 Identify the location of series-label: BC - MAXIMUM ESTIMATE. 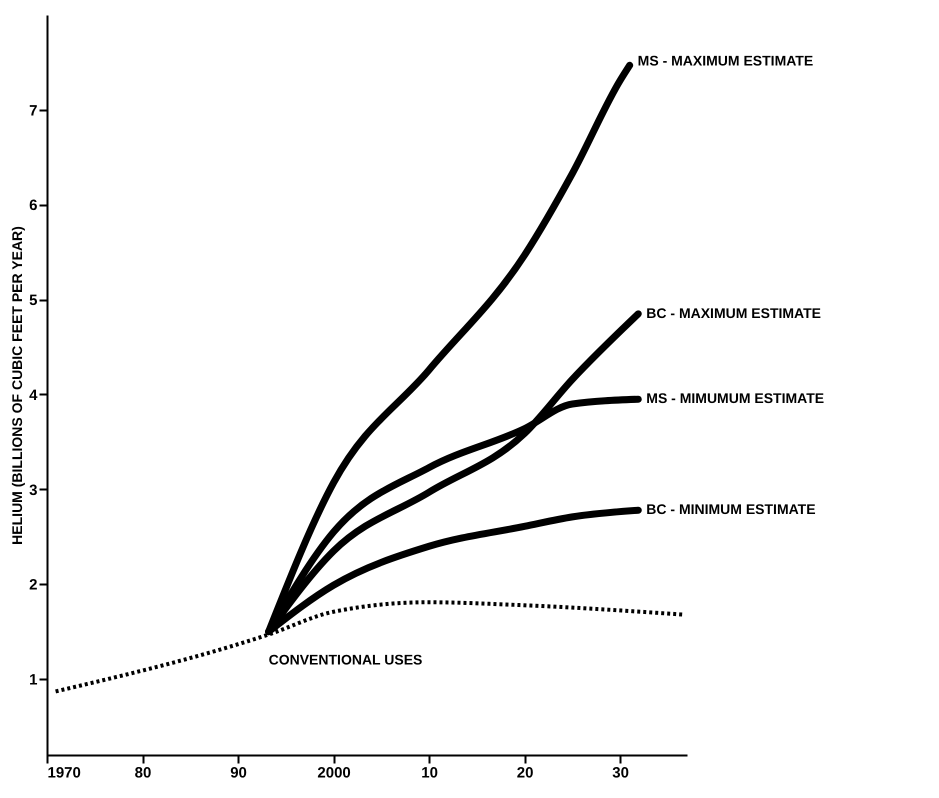
(734, 312).